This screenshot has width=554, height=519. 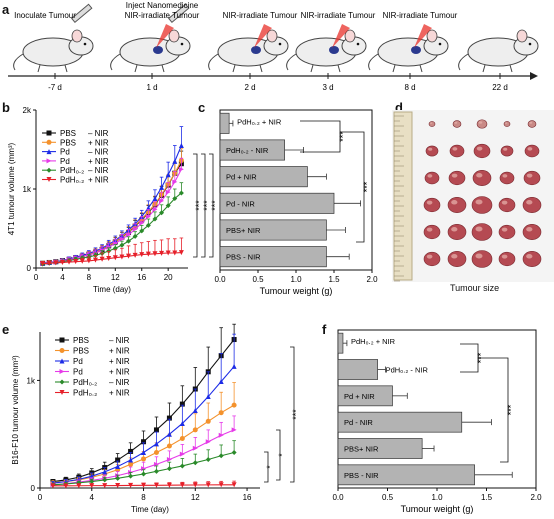 What do you see at coordinates (15, 410) in the screenshot?
I see `y-axis-label: B16-F10 tumour volume (mm³)` at bounding box center [15, 410].